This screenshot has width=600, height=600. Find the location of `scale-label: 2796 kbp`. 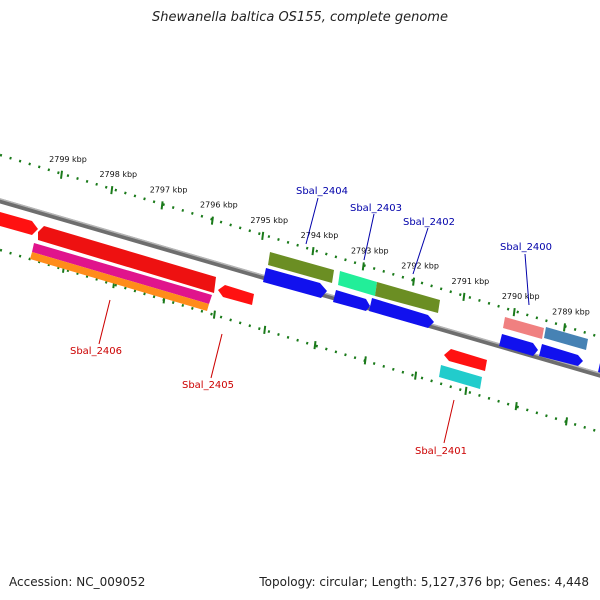

scale-label: 2796 kbp is located at coordinates (219, 205).